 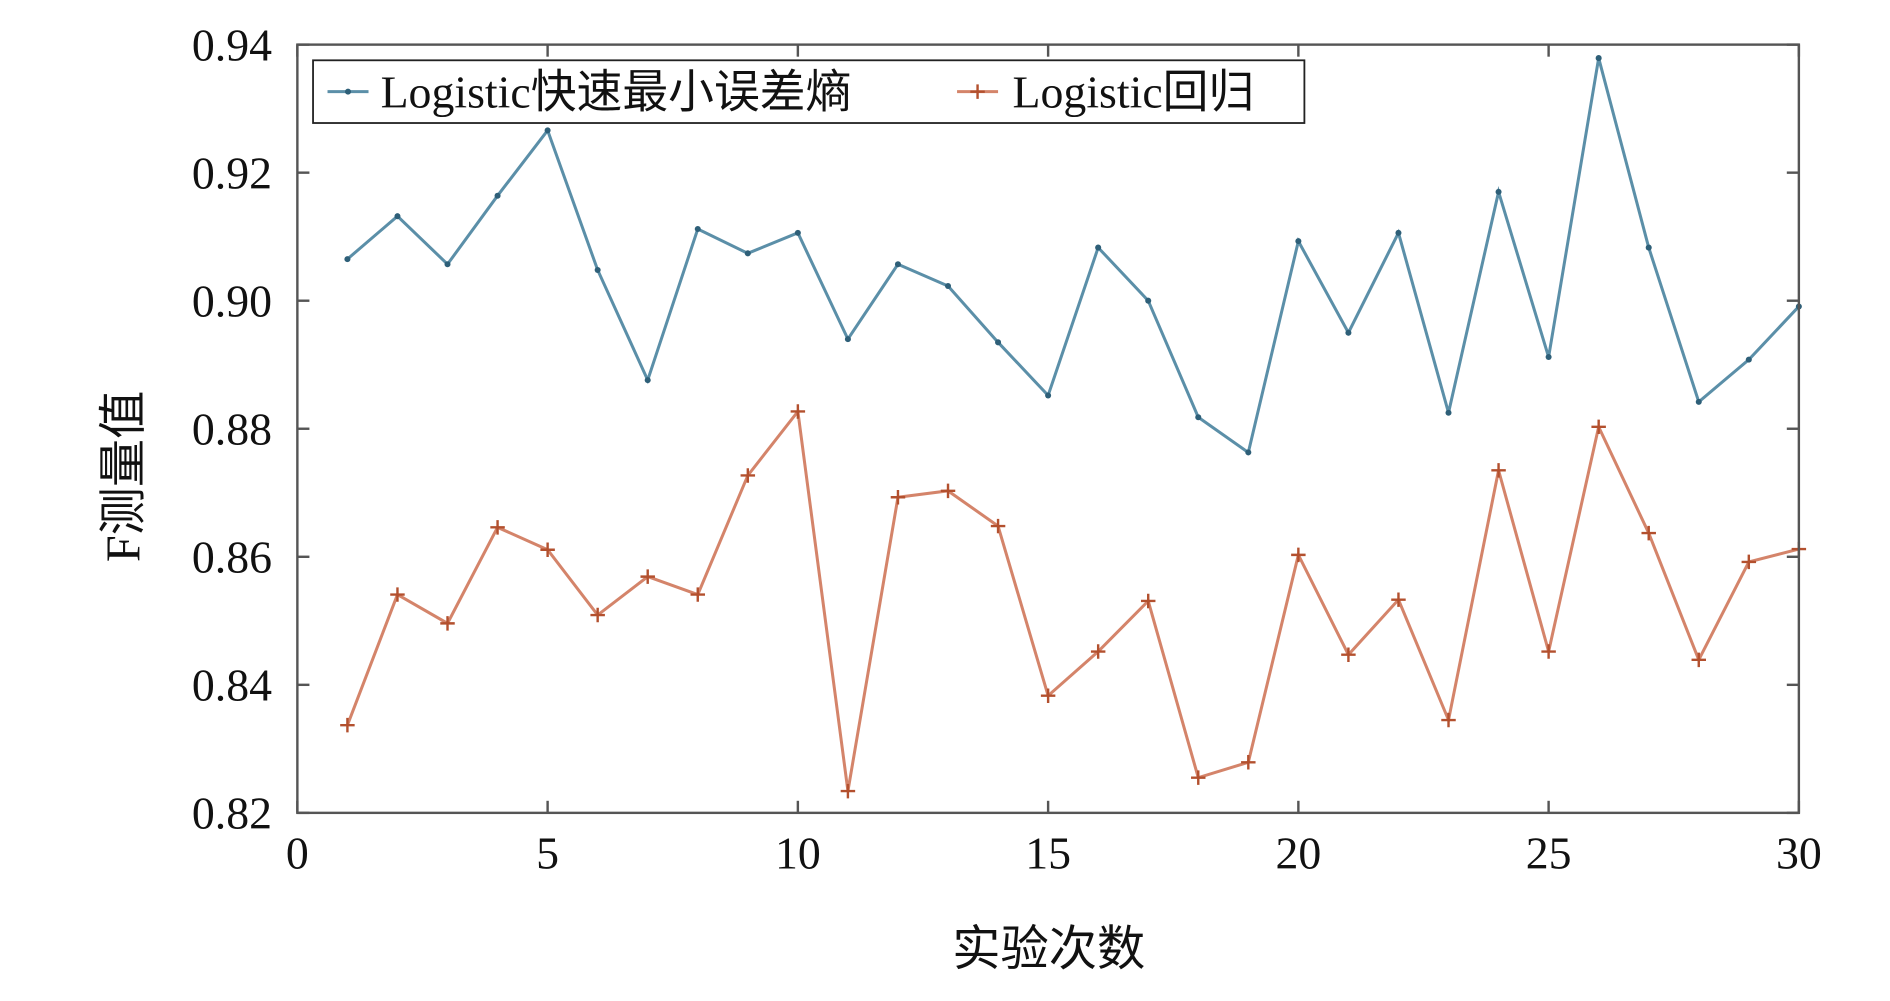 What do you see at coordinates (1048, 949) in the screenshot?
I see `x-axis-label: 实验次数` at bounding box center [1048, 949].